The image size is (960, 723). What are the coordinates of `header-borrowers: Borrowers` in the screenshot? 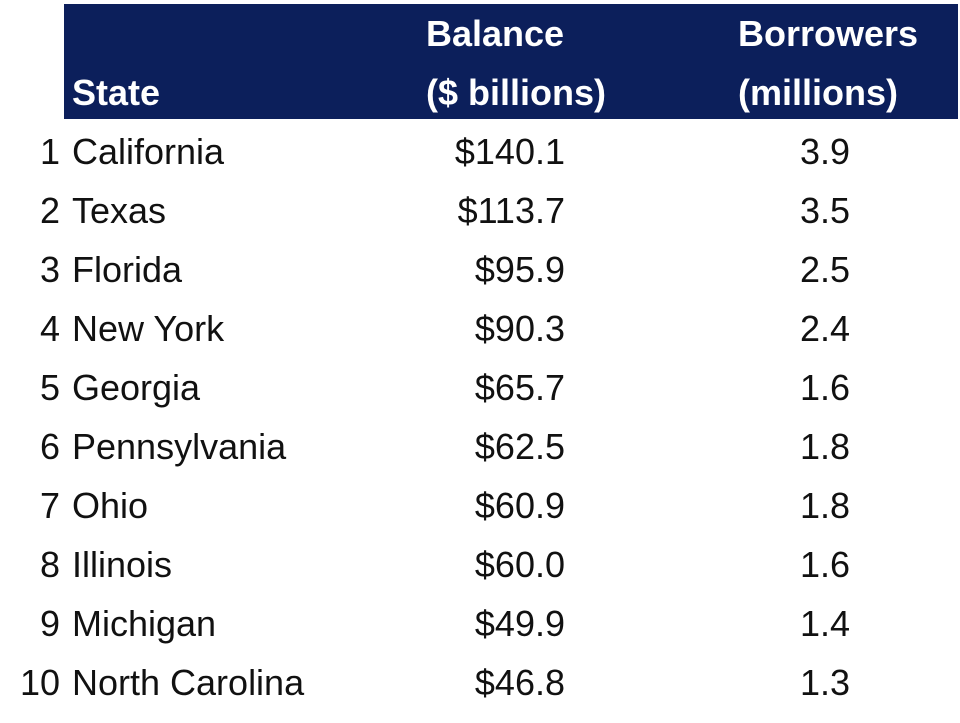 It's located at (828, 33).